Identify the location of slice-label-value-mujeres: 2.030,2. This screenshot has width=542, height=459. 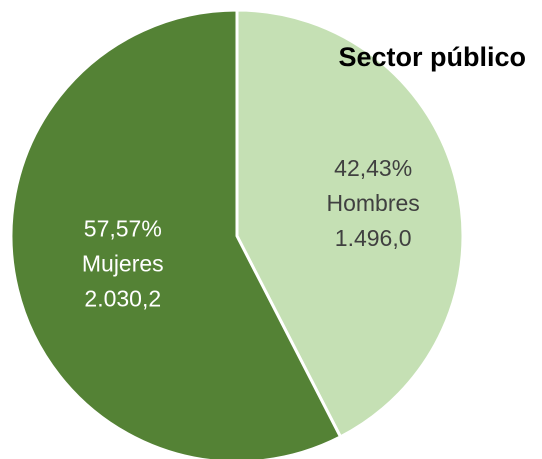
(122, 299).